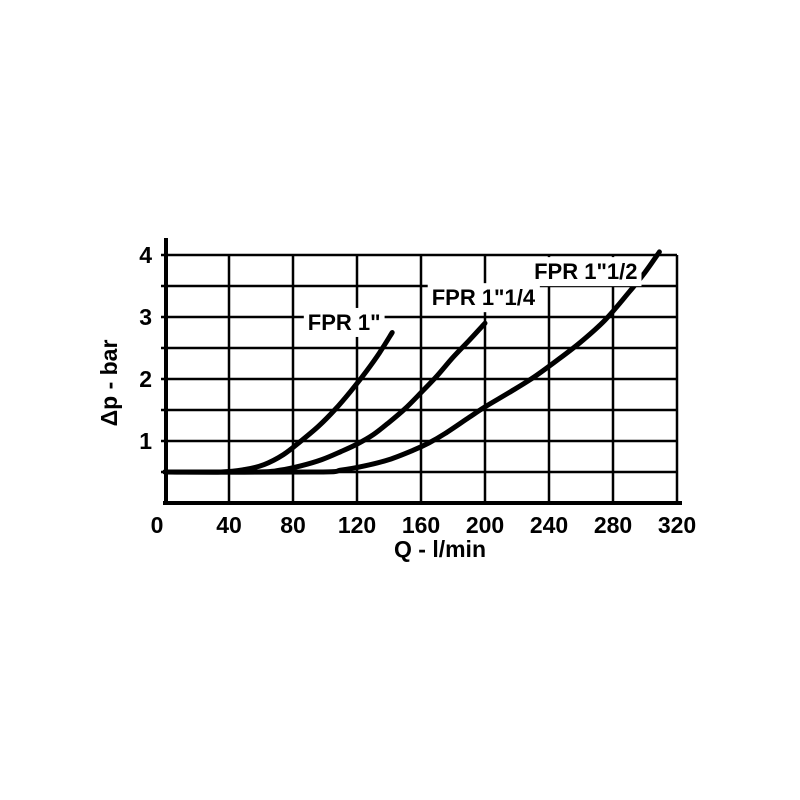 The height and width of the screenshot is (800, 800). Describe the element at coordinates (145, 379) in the screenshot. I see `y-tick-label: 2` at that location.